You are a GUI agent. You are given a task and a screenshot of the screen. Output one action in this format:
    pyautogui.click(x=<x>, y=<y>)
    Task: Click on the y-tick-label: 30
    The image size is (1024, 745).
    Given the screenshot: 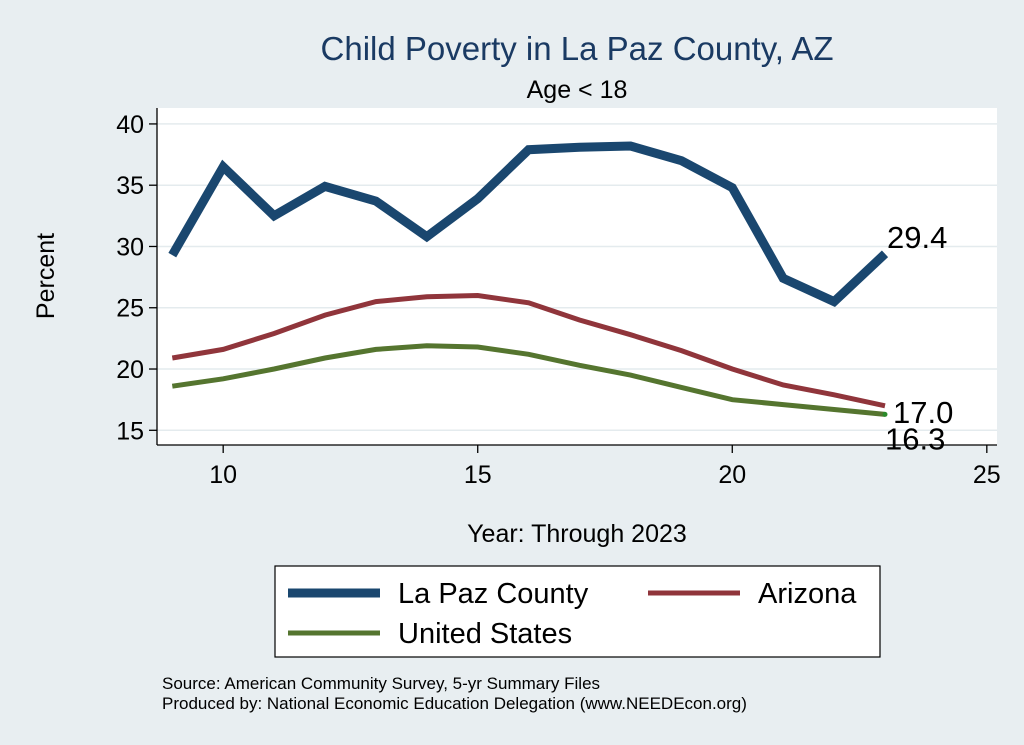 What is the action you would take?
    pyautogui.click(x=130, y=247)
    